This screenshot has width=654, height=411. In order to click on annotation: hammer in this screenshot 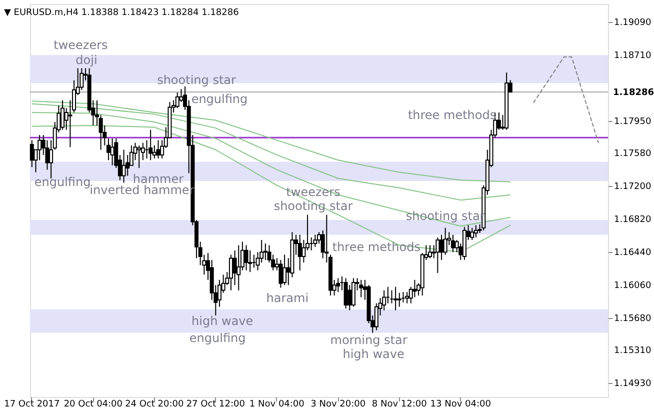, I will do `click(158, 179)`.